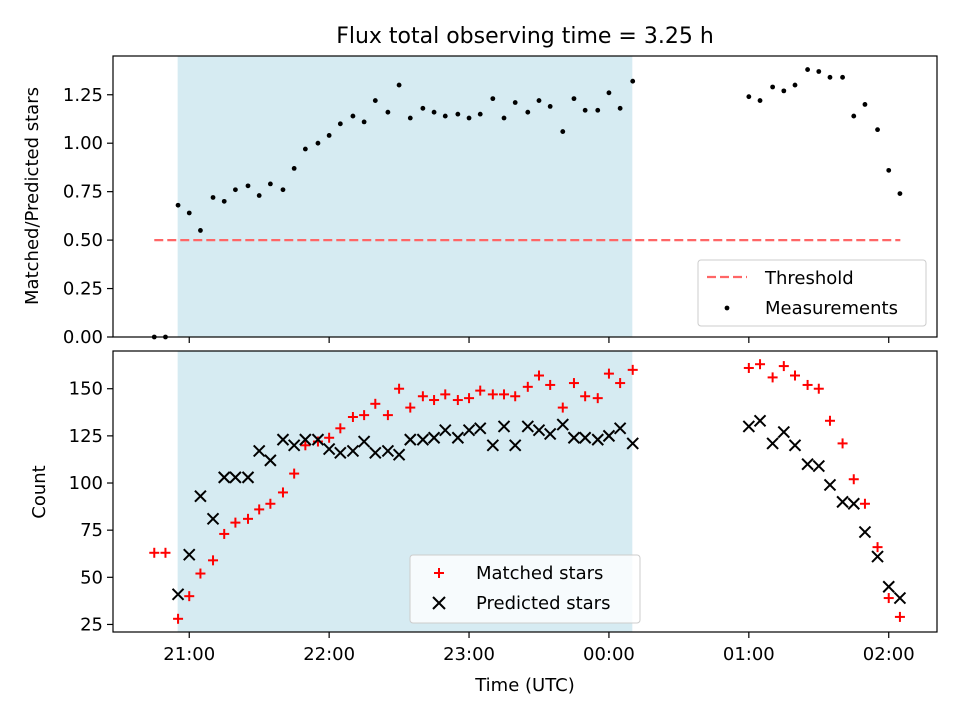 The image size is (960, 720). Describe the element at coordinates (524, 685) in the screenshot. I see `x-axis-label: Time (UTC)` at that location.